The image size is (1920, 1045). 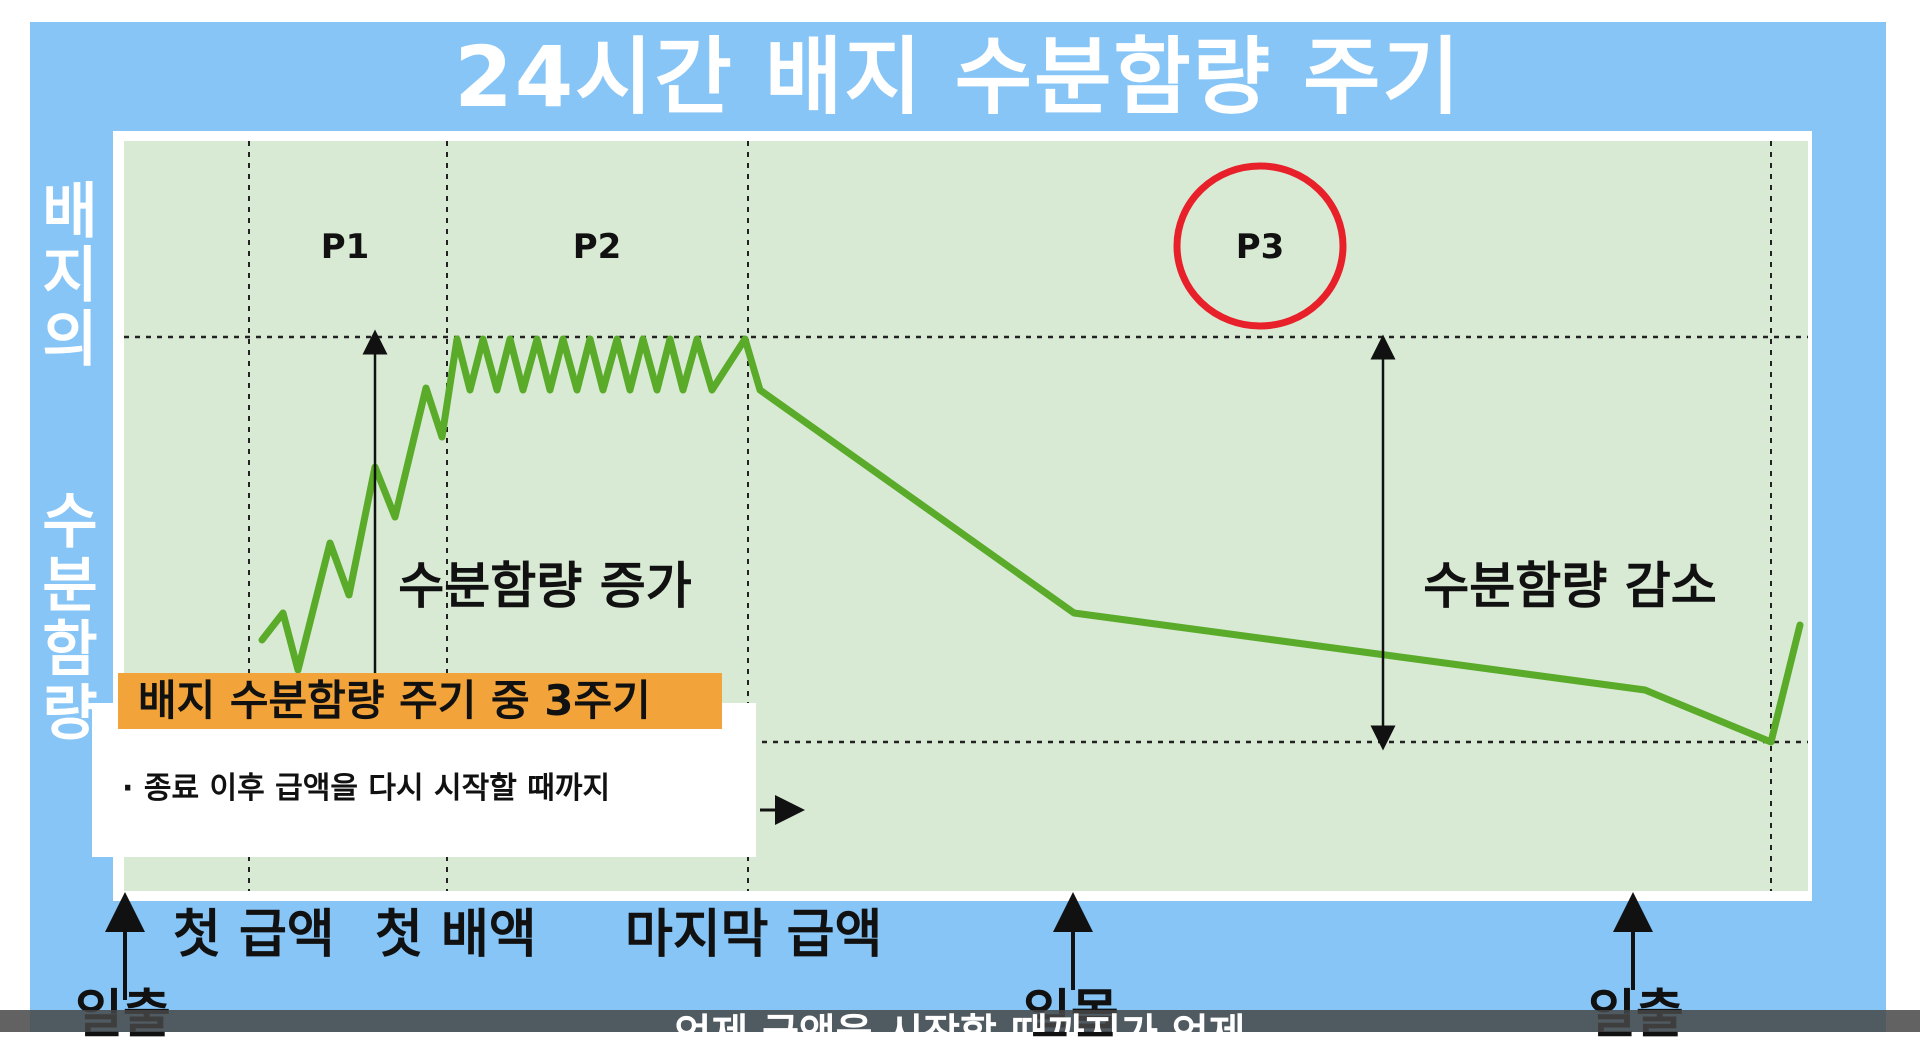 What do you see at coordinates (70, 650) in the screenshot?
I see `y-axis-char: 함` at bounding box center [70, 650].